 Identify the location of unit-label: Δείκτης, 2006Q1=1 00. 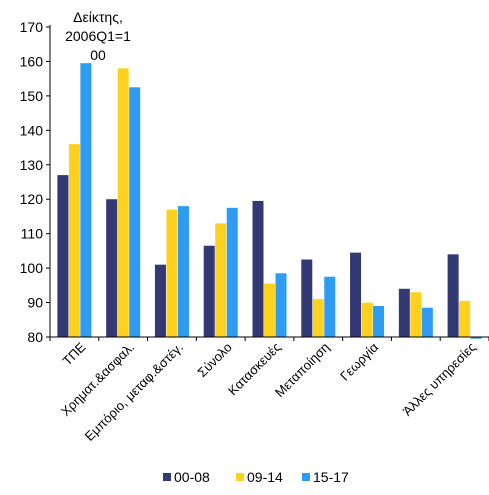
(98, 36).